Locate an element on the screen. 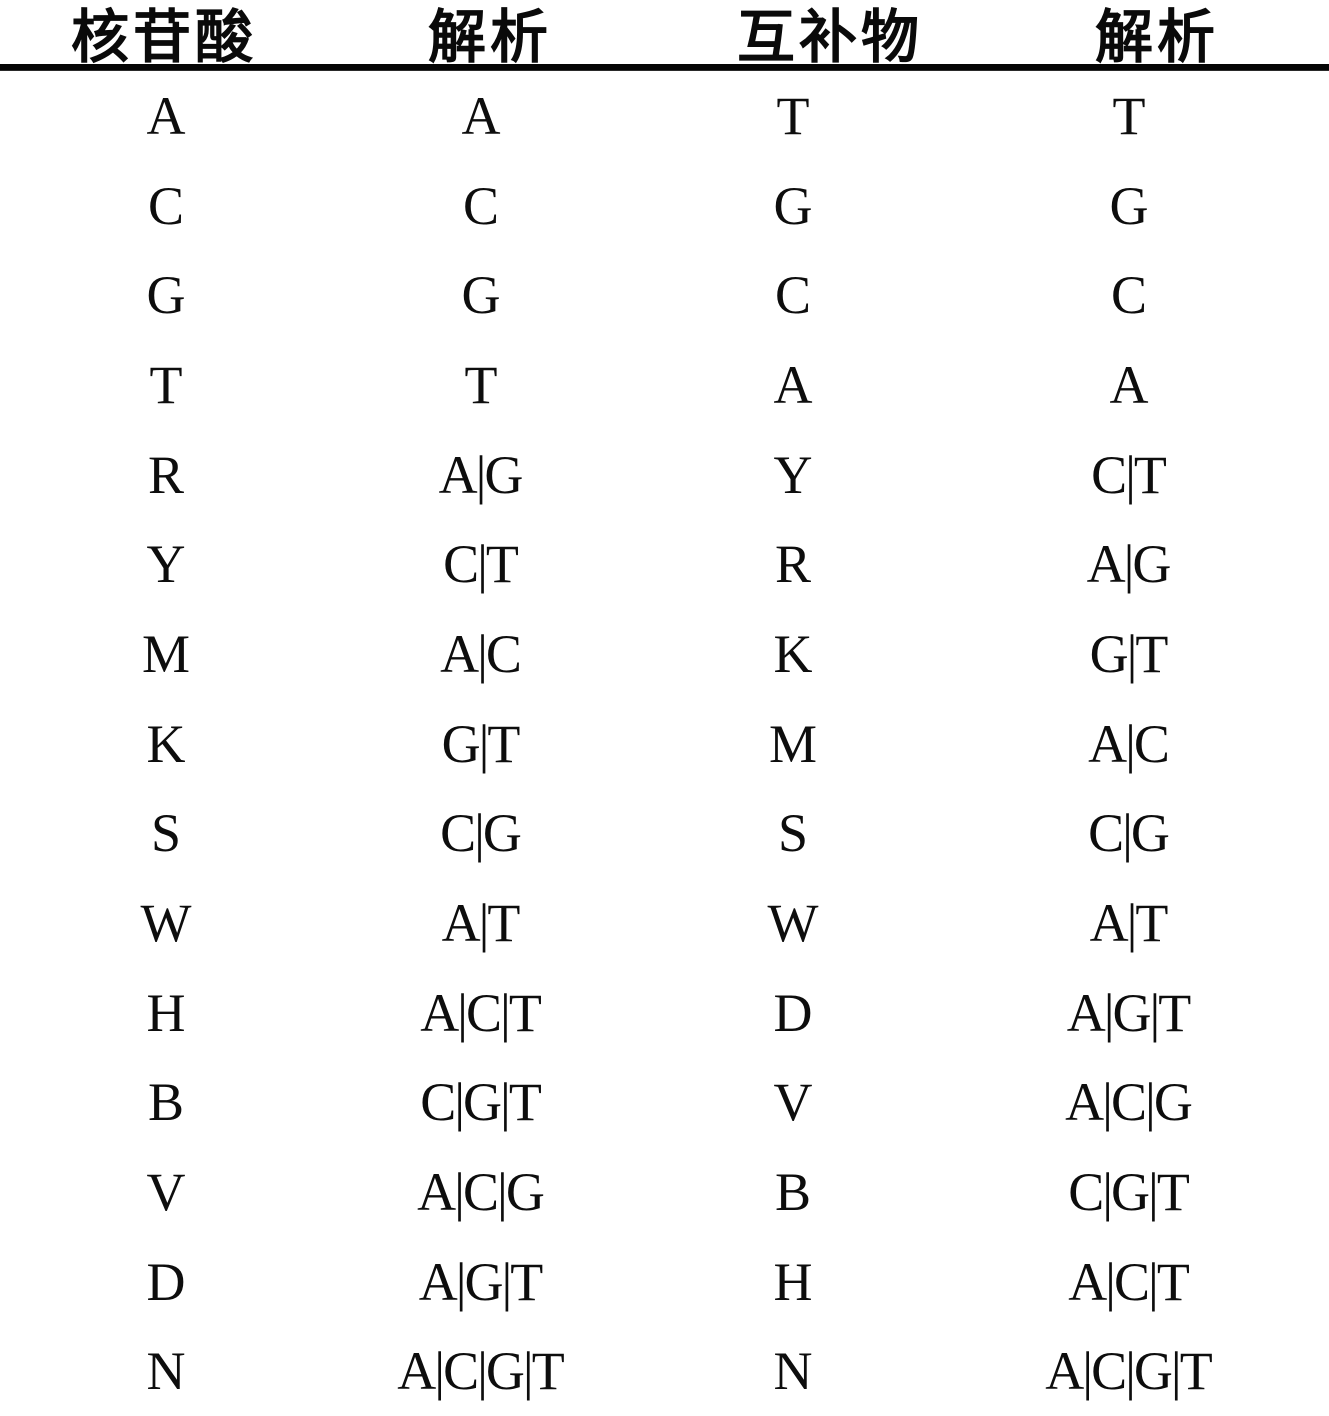 The width and height of the screenshot is (1329, 1416). cell-resolution: A|G is located at coordinates (481, 474).